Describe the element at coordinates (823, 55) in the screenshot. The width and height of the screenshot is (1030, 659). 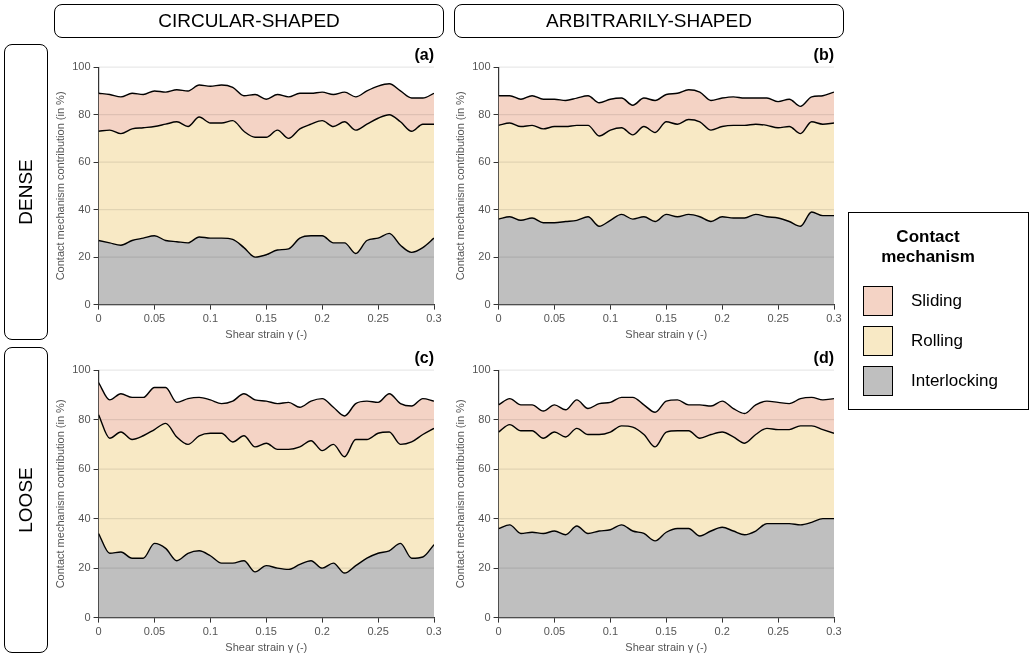
I see `chart-title: (b)` at that location.